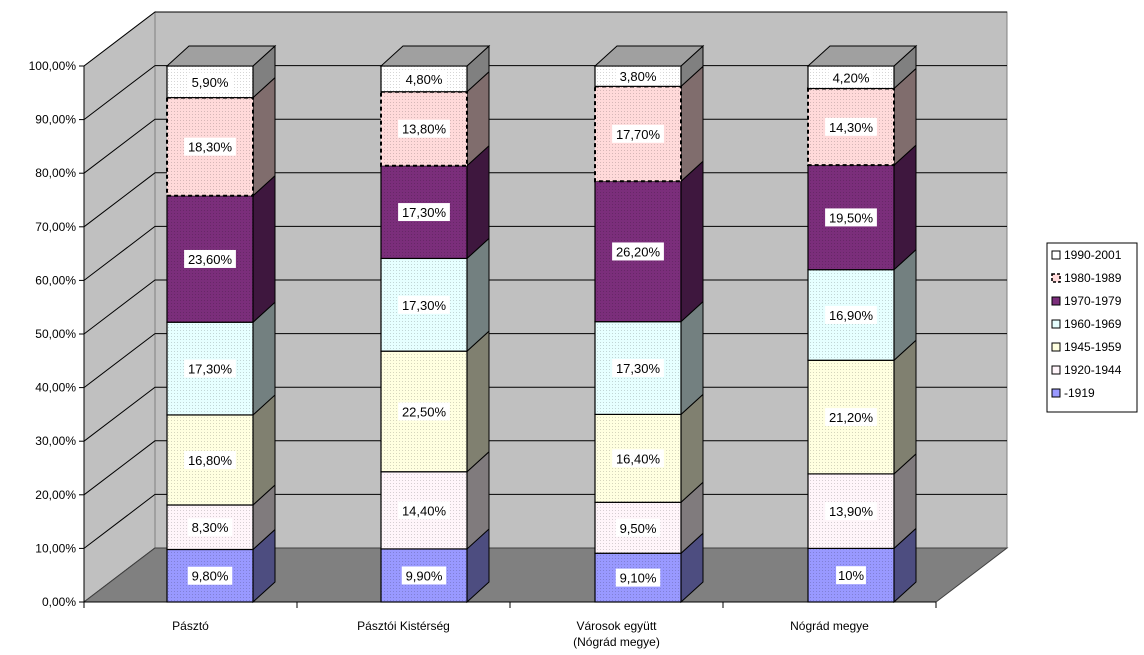 This screenshot has height=655, width=1144. I want to click on data-label-value: 26,20%, so click(638, 251).